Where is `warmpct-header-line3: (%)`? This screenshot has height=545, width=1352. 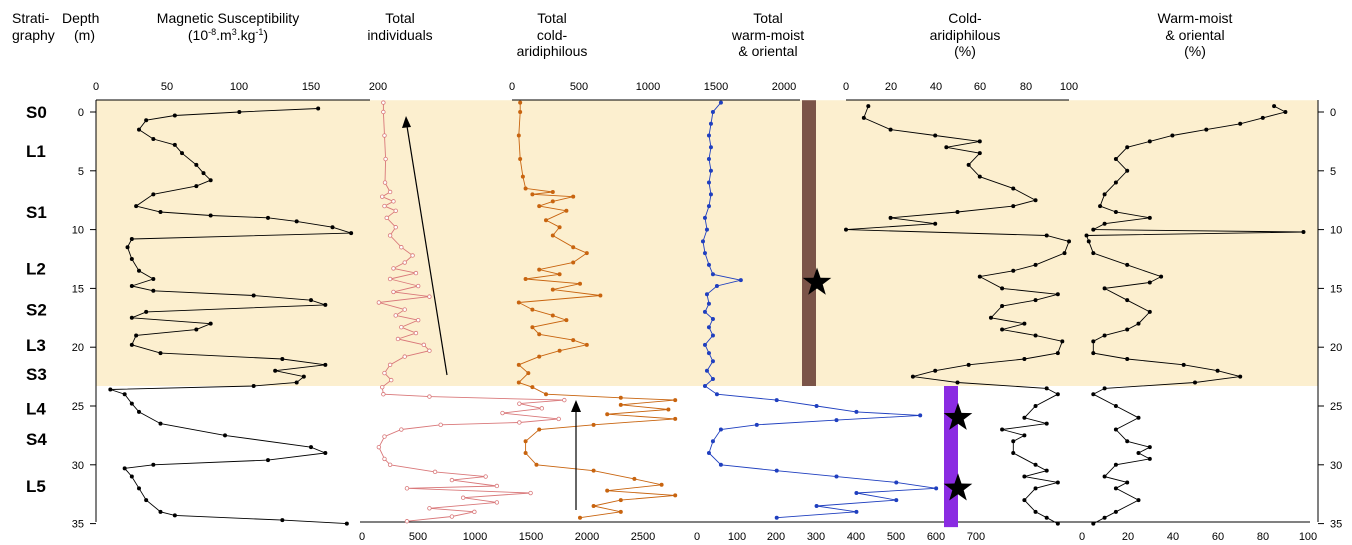 warmpct-header-line3: (%) is located at coordinates (1195, 51).